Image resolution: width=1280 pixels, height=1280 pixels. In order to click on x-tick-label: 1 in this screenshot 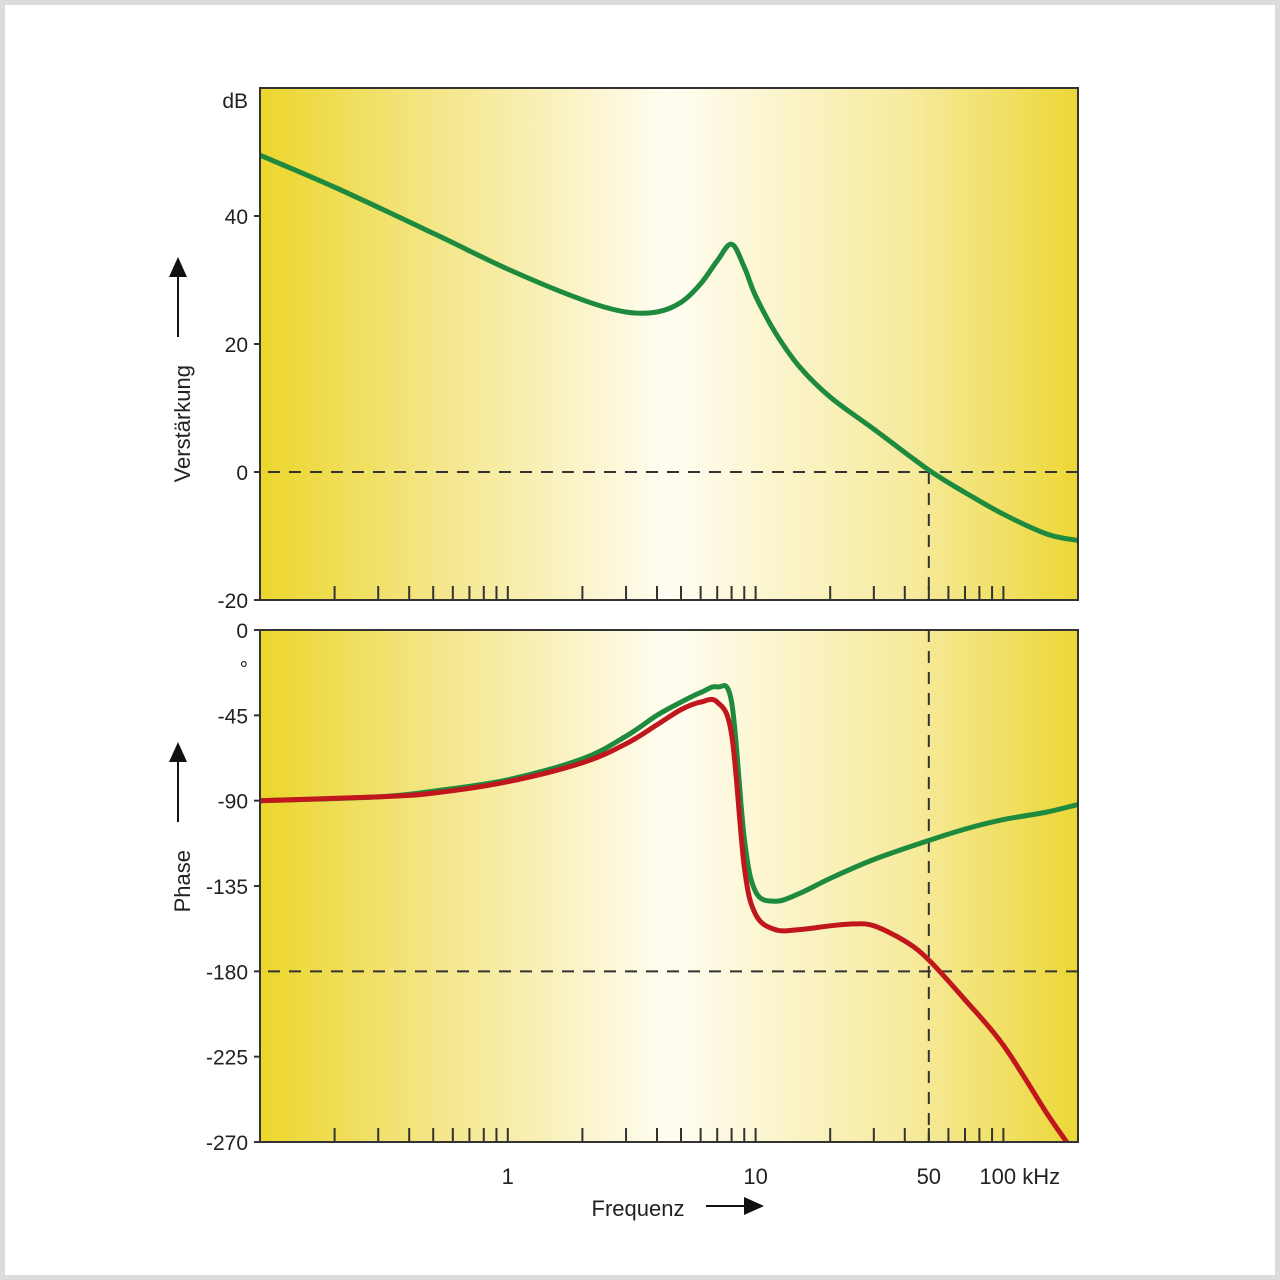, I will do `click(508, 1176)`.